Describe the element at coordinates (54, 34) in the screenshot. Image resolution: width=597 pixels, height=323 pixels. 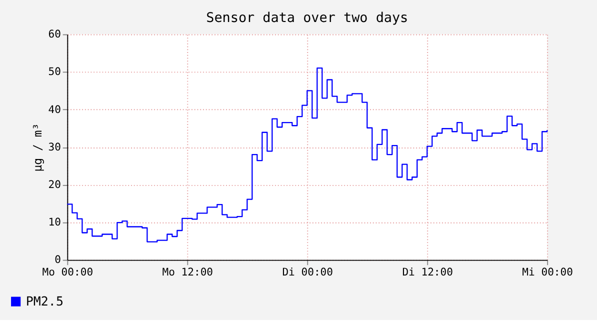
I see `y-tick-label: 60` at that location.